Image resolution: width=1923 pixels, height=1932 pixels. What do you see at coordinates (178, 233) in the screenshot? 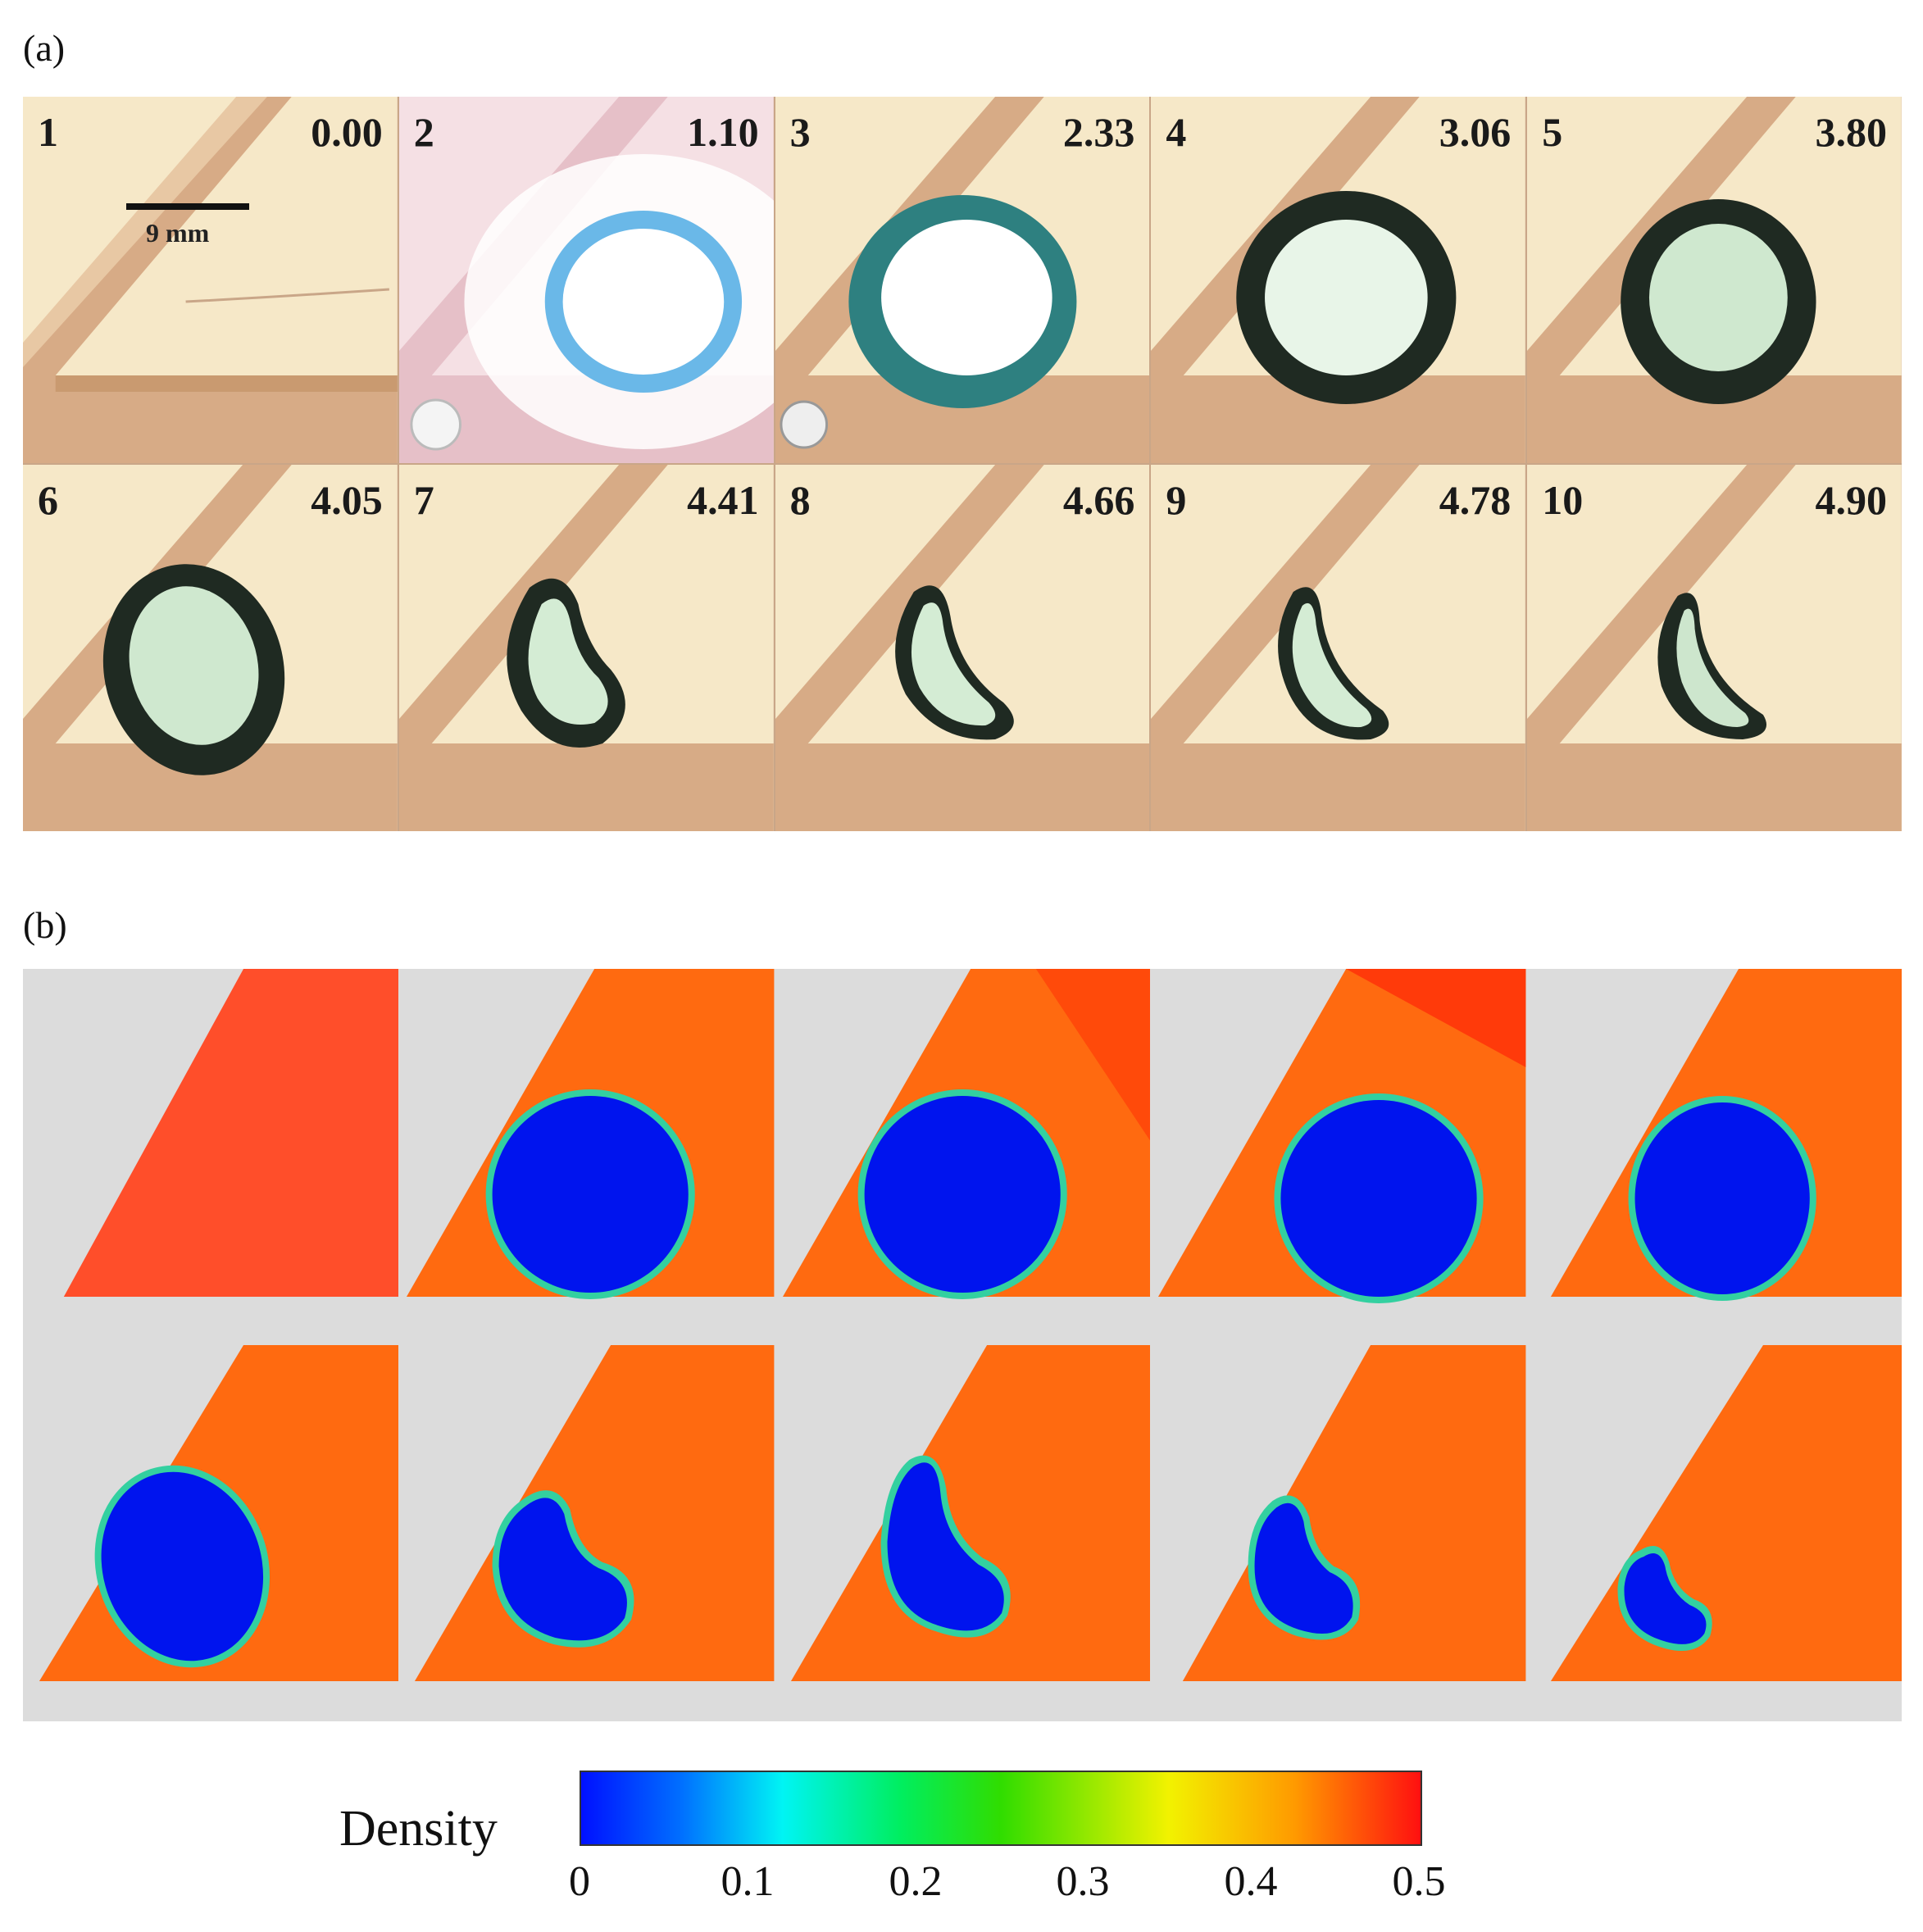
I see `scale-bar-label: 9 mm` at bounding box center [178, 233].